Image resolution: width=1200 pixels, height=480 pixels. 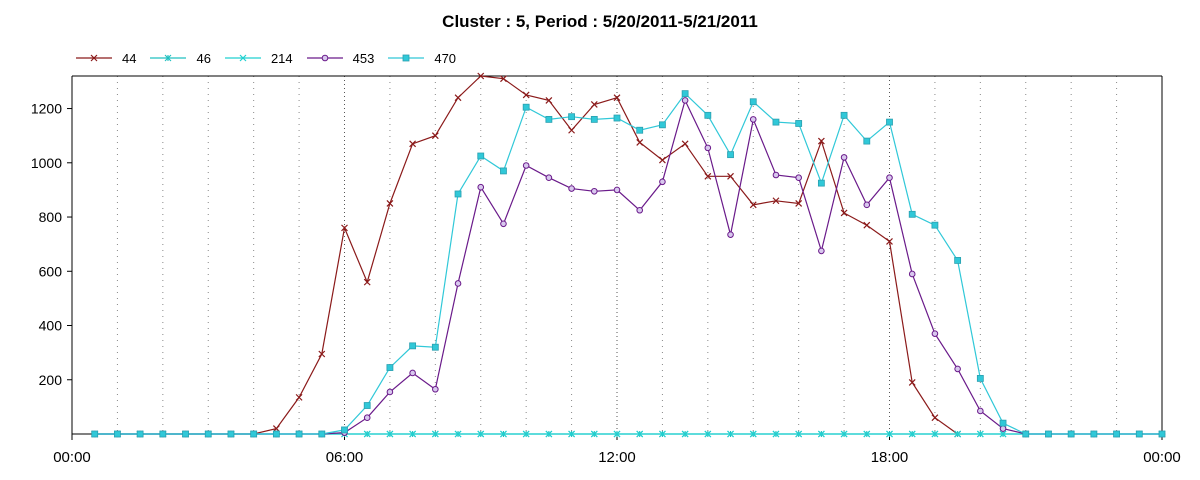 What do you see at coordinates (129, 58) in the screenshot?
I see `legend-label: 44` at bounding box center [129, 58].